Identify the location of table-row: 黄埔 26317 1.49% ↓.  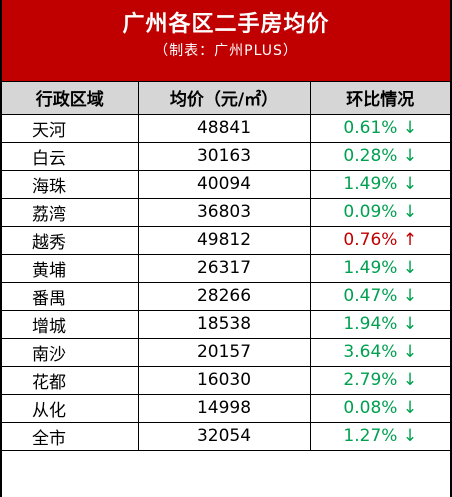
(226, 268).